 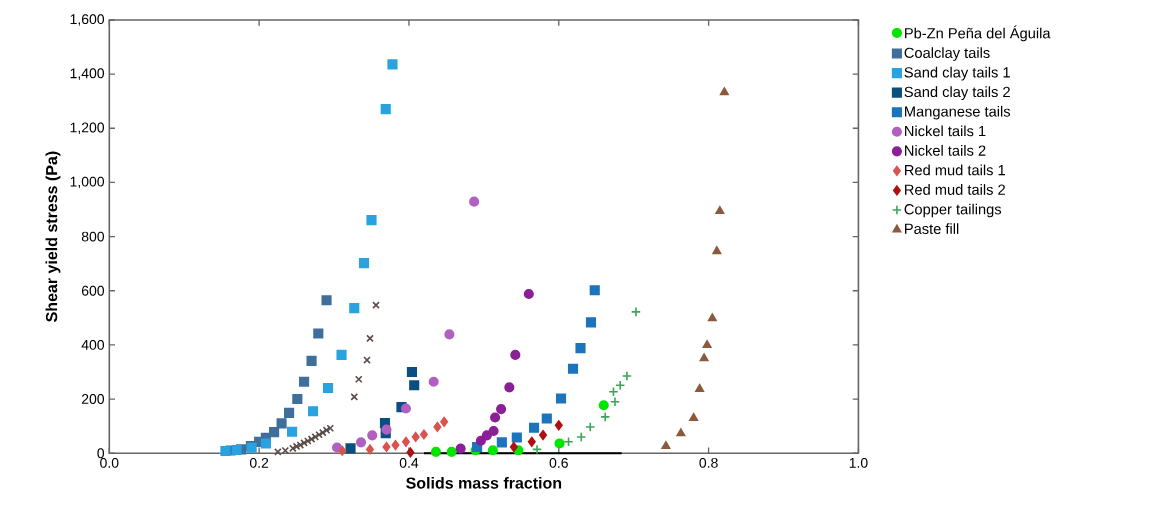 What do you see at coordinates (93, 236) in the screenshot?
I see `y-tick-label: 800` at bounding box center [93, 236].